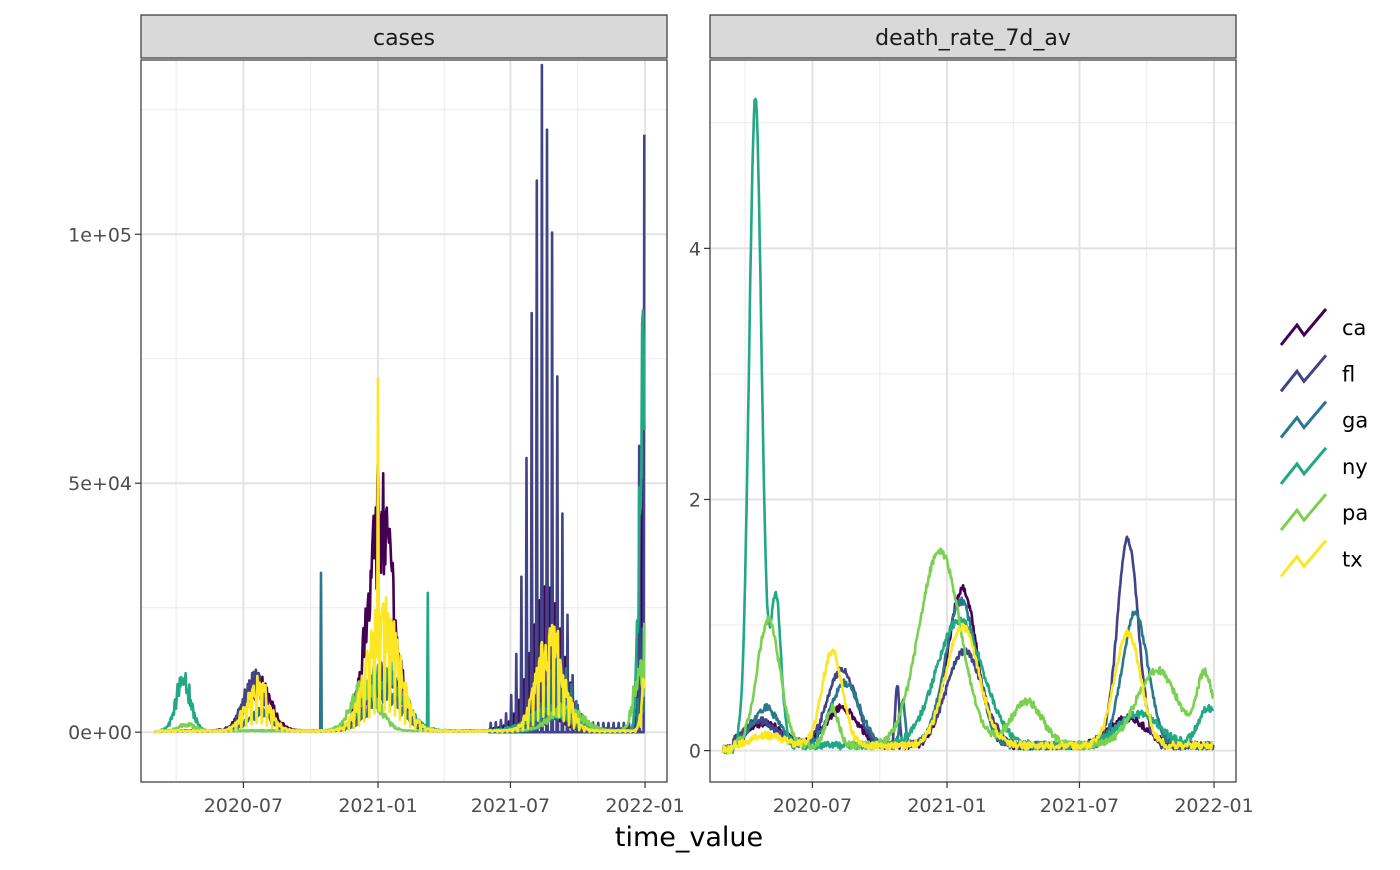  I want to click on facet-strip-label: cases, so click(404, 38).